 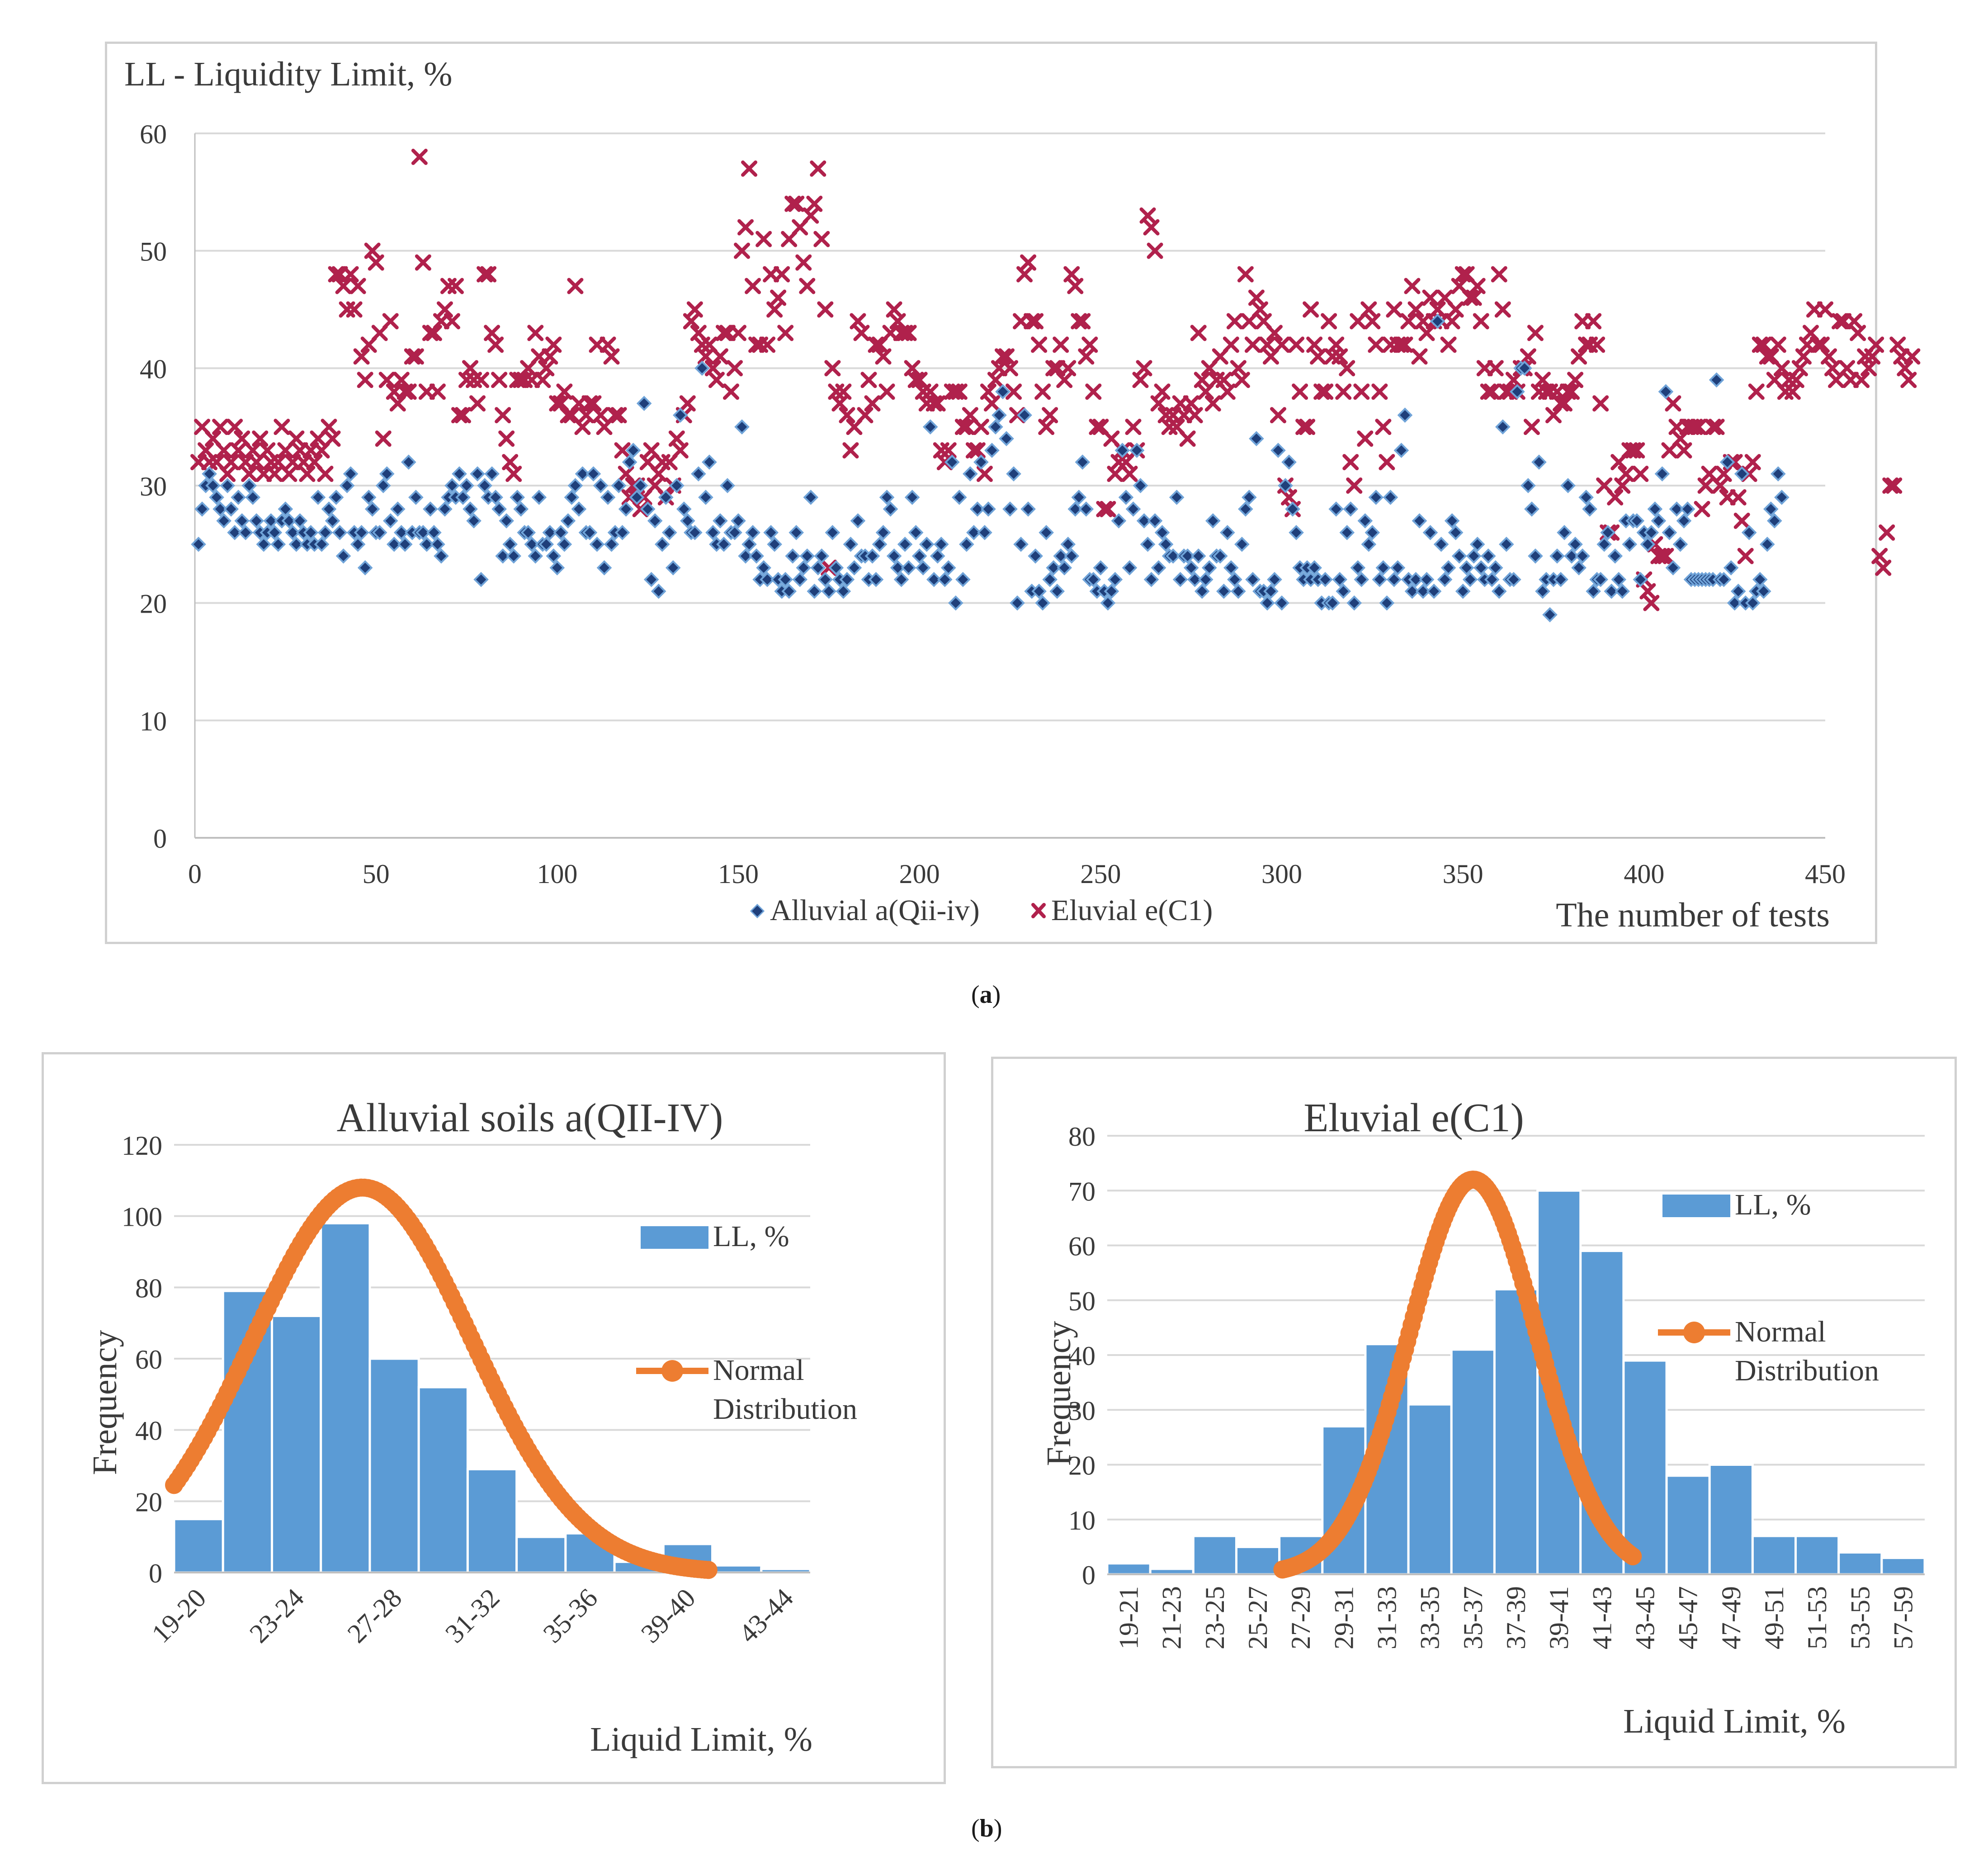 What do you see at coordinates (986, 995) in the screenshot?
I see `caption-a: (a)` at bounding box center [986, 995].